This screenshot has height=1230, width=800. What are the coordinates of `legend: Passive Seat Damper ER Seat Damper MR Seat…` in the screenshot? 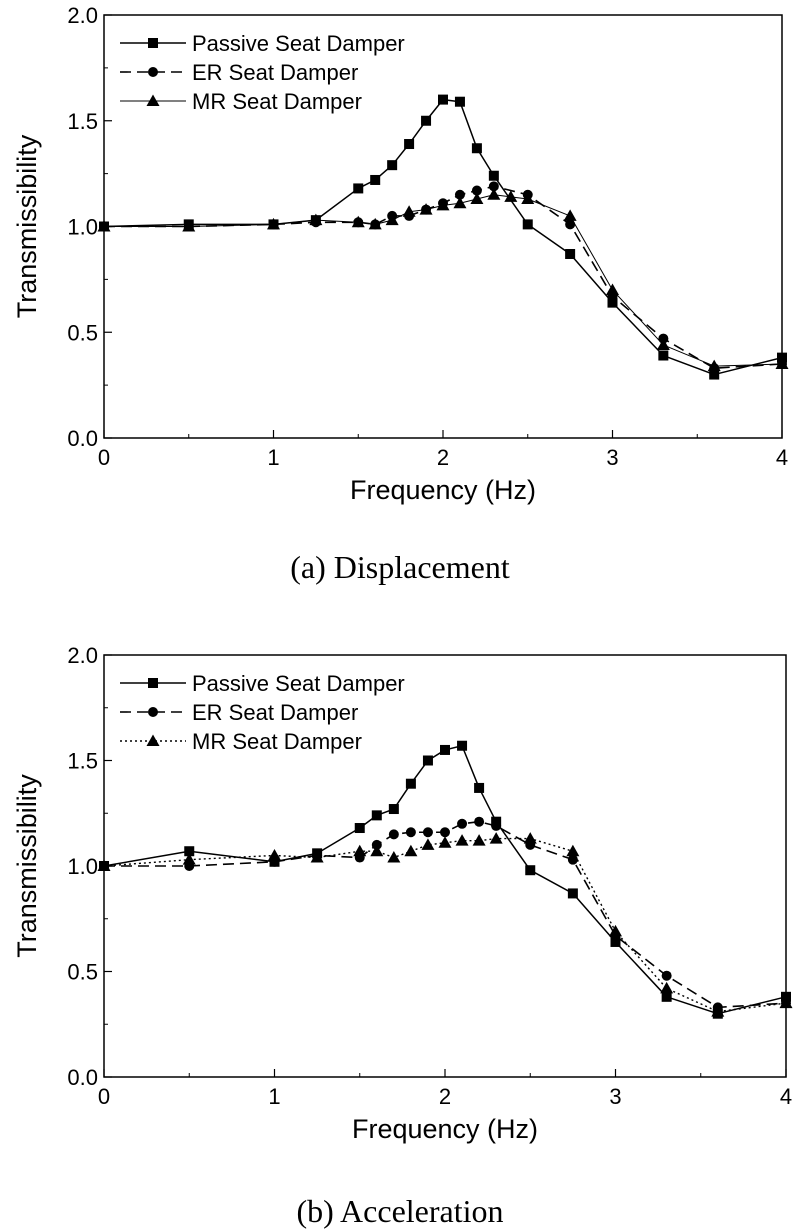 It's located at (262, 712).